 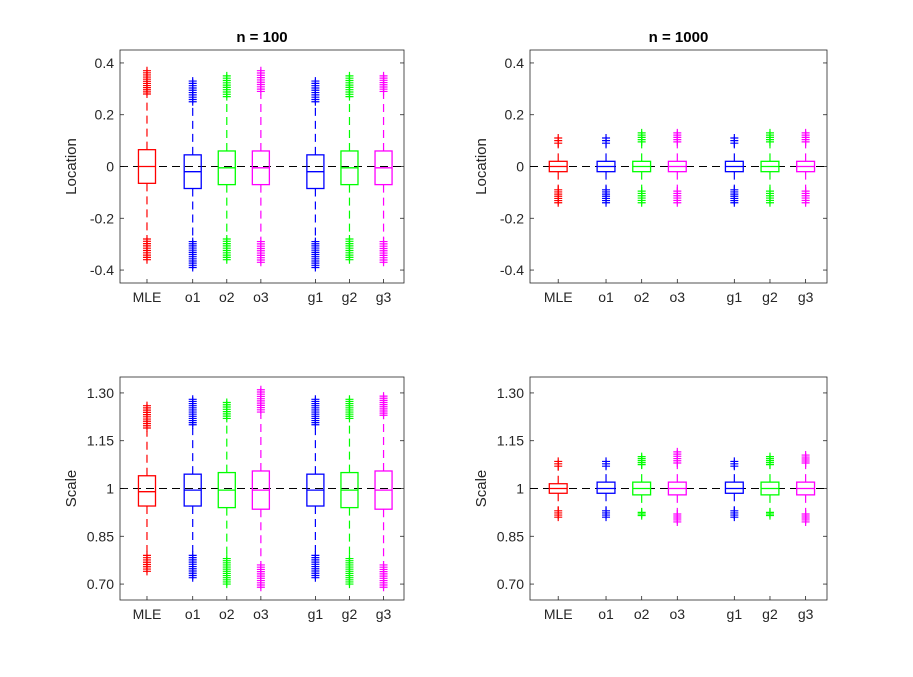 I want to click on y-tick-label: 0.85, so click(x=510, y=536).